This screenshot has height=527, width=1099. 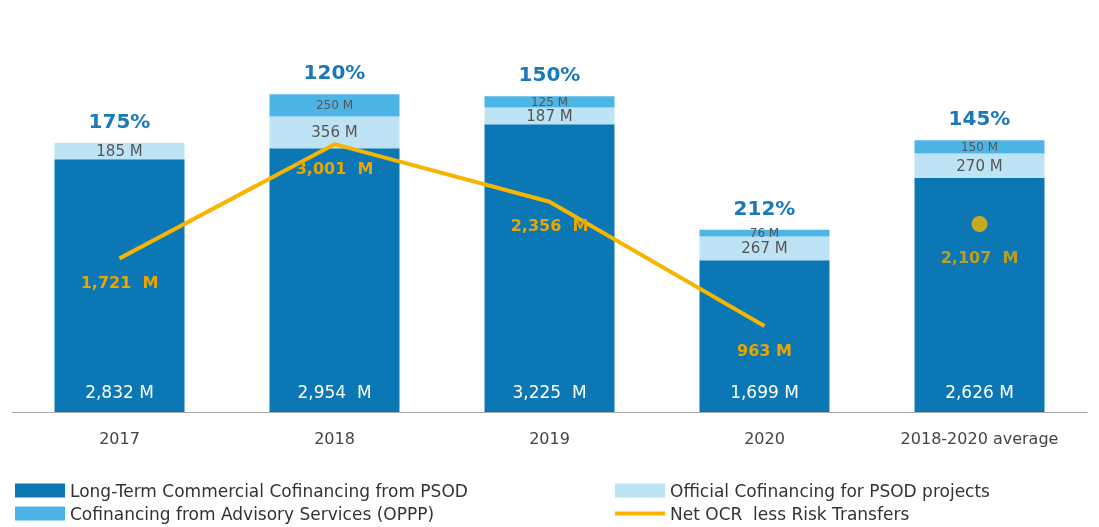 What do you see at coordinates (334, 391) in the screenshot?
I see `data-label: 2,954 M` at bounding box center [334, 391].